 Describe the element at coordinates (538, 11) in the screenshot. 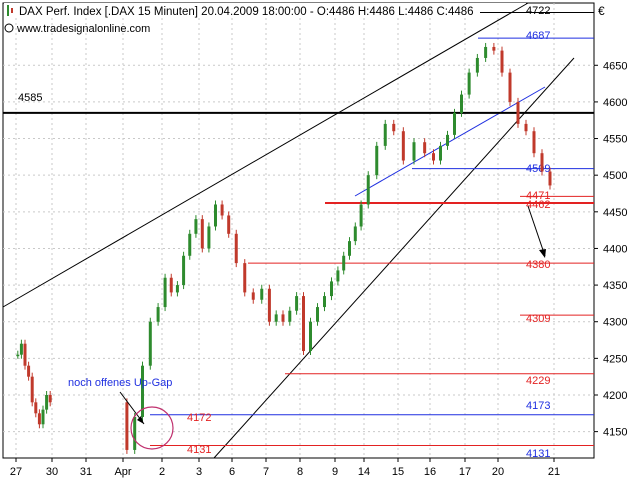

I see `level-label-4722: 4722` at that location.